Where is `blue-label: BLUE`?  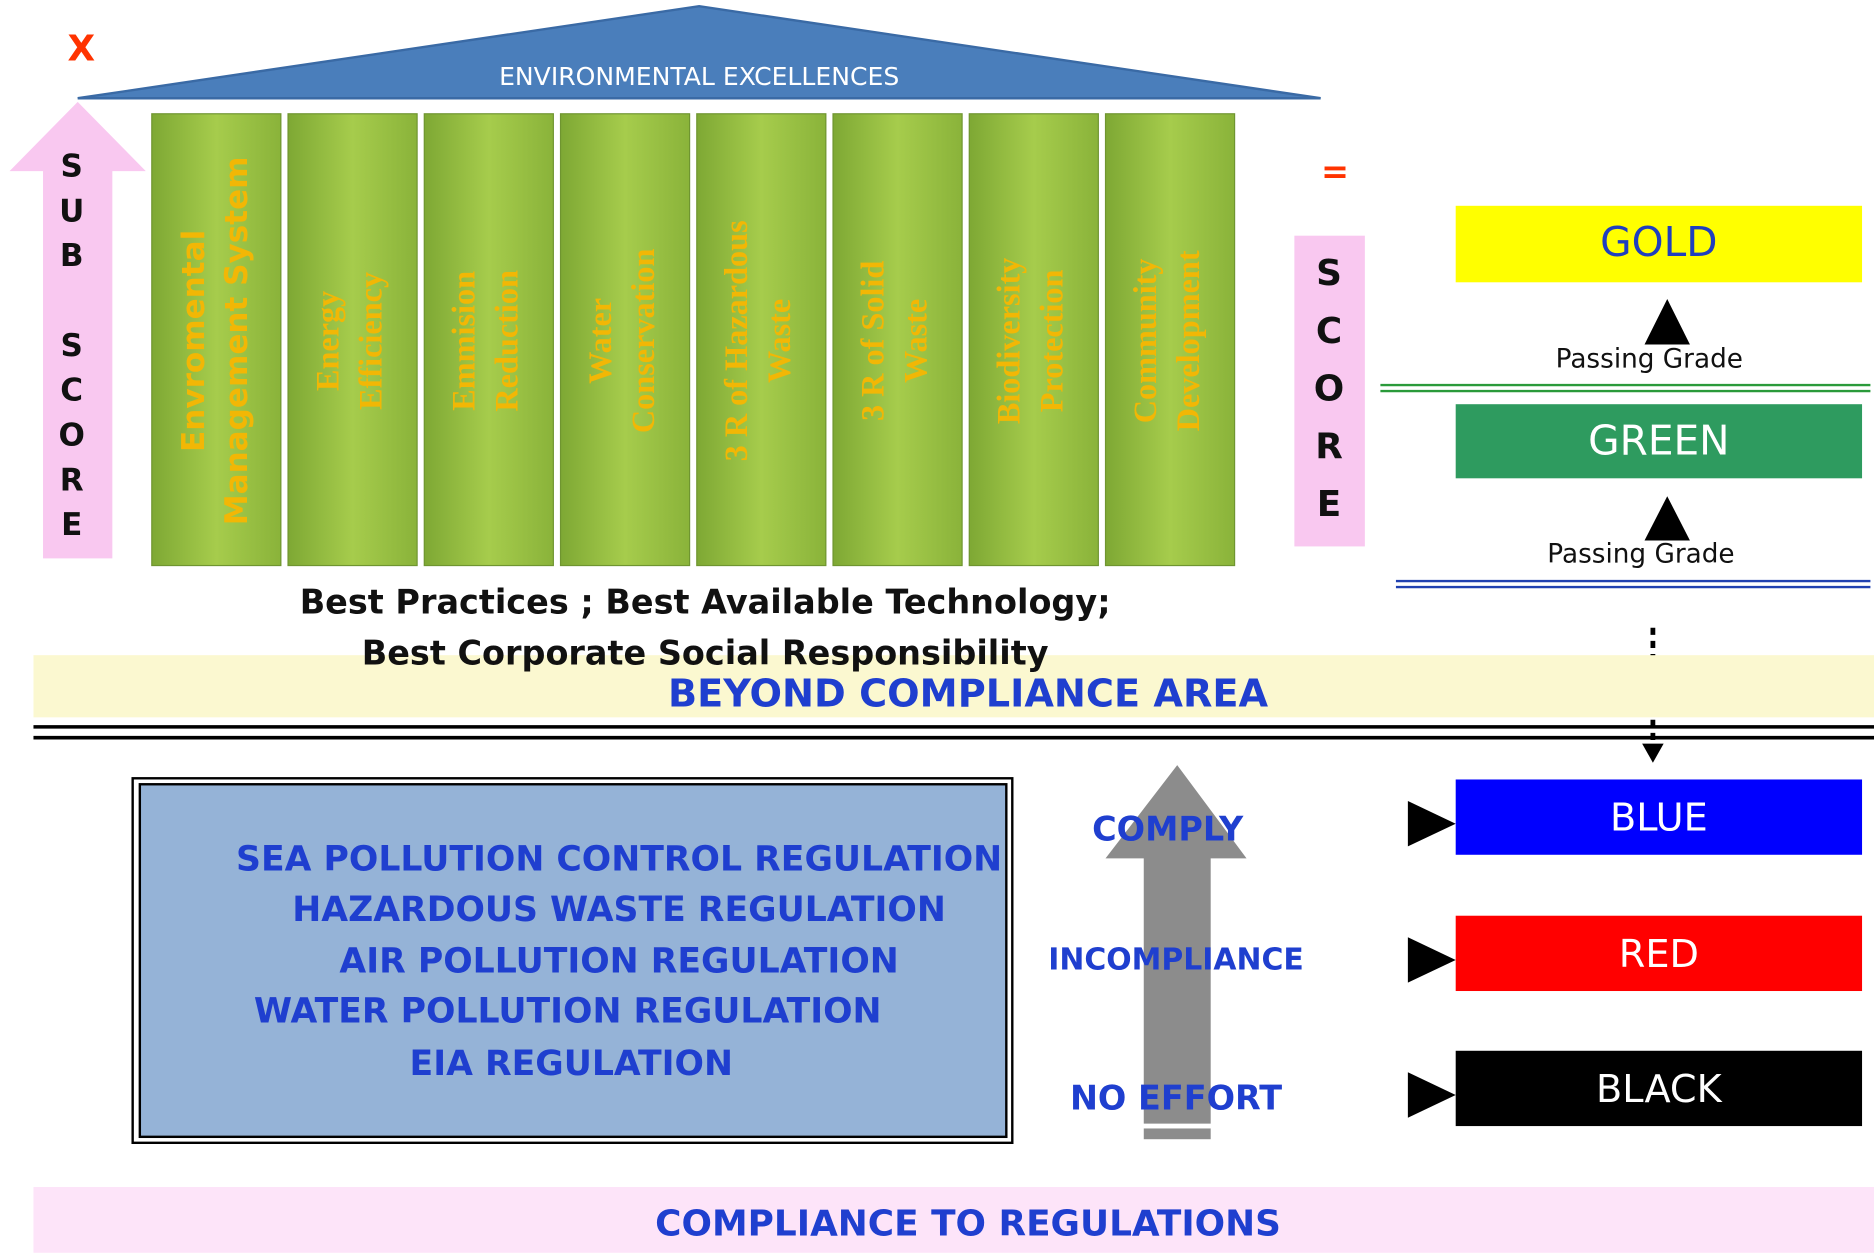 blue-label: BLUE is located at coordinates (1659, 819).